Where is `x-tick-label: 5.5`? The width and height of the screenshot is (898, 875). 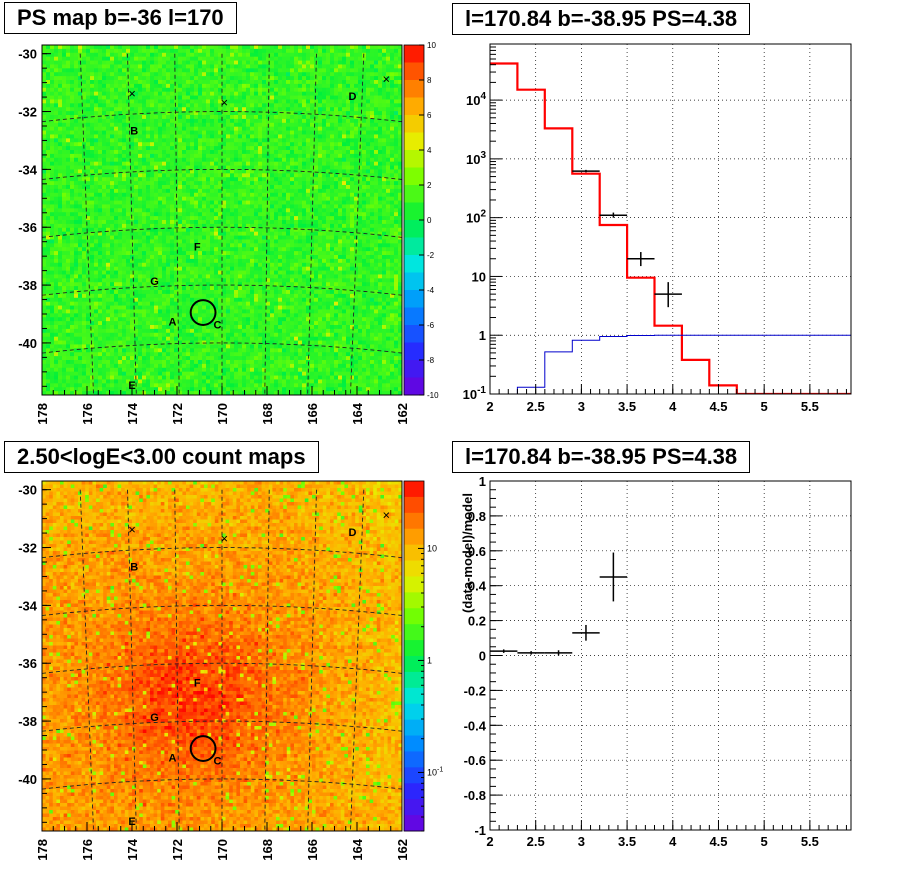 x-tick-label: 5.5 is located at coordinates (810, 406).